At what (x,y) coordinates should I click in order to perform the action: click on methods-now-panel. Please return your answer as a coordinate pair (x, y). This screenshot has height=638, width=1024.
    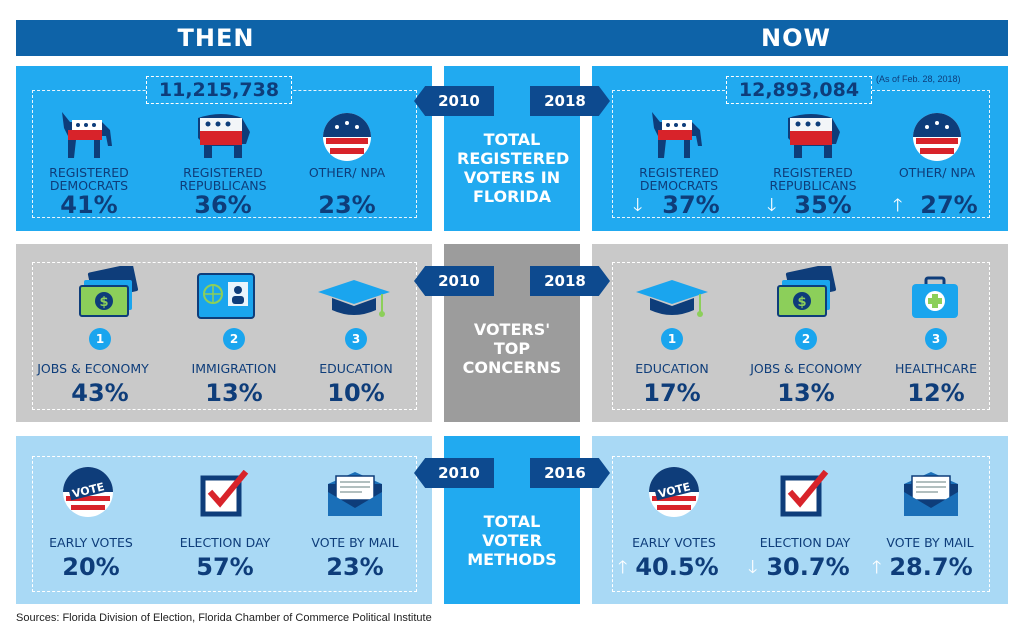
    Looking at the image, I should click on (800, 520).